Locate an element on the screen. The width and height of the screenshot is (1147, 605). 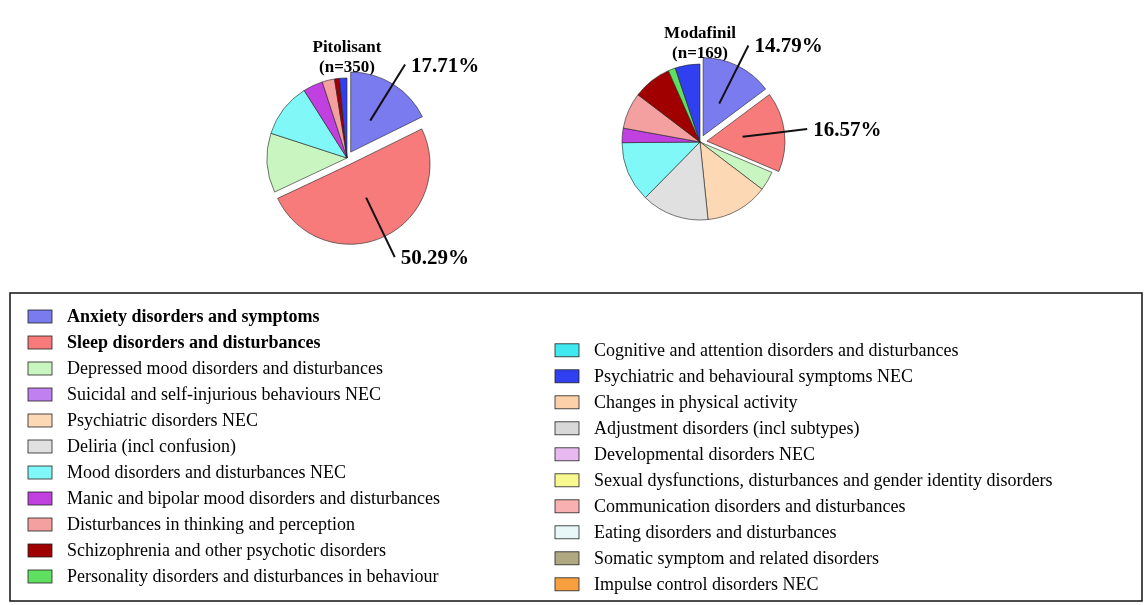
legend-label: Cognitive and attention disorders and disturbances is located at coordinates (776, 349).